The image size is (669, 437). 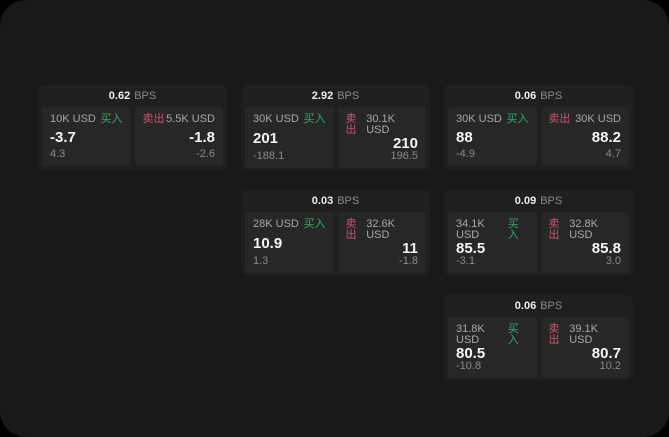 I want to click on sell-quote-panel: 卖出 32.6K USD 11 -1.8, so click(x=381, y=242).